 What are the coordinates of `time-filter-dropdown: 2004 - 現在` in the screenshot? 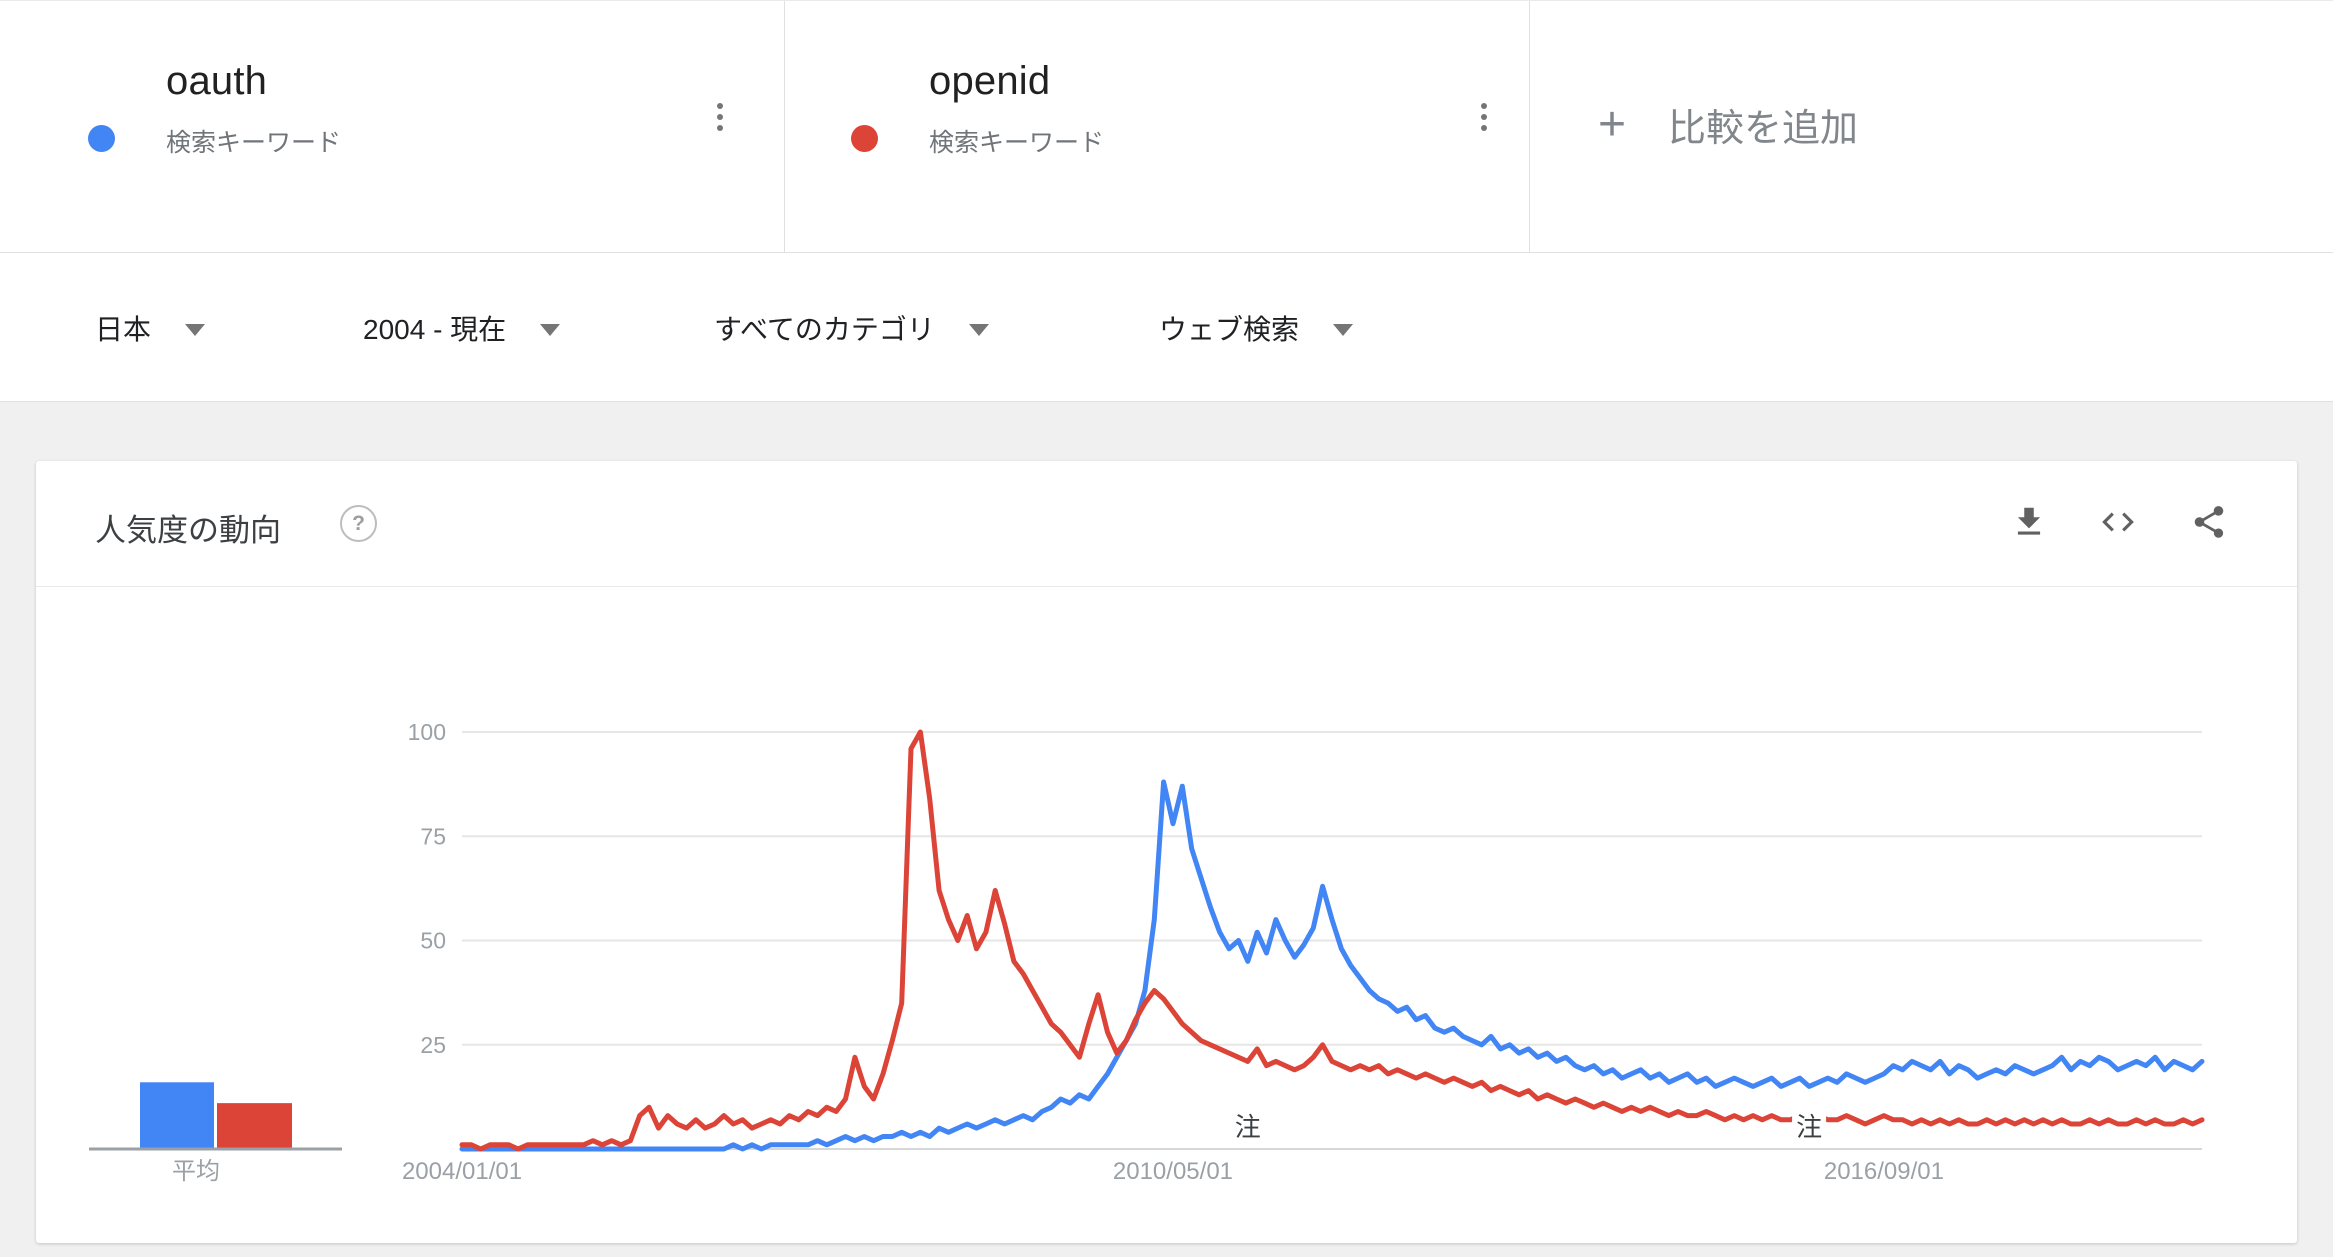 It's located at (462, 327).